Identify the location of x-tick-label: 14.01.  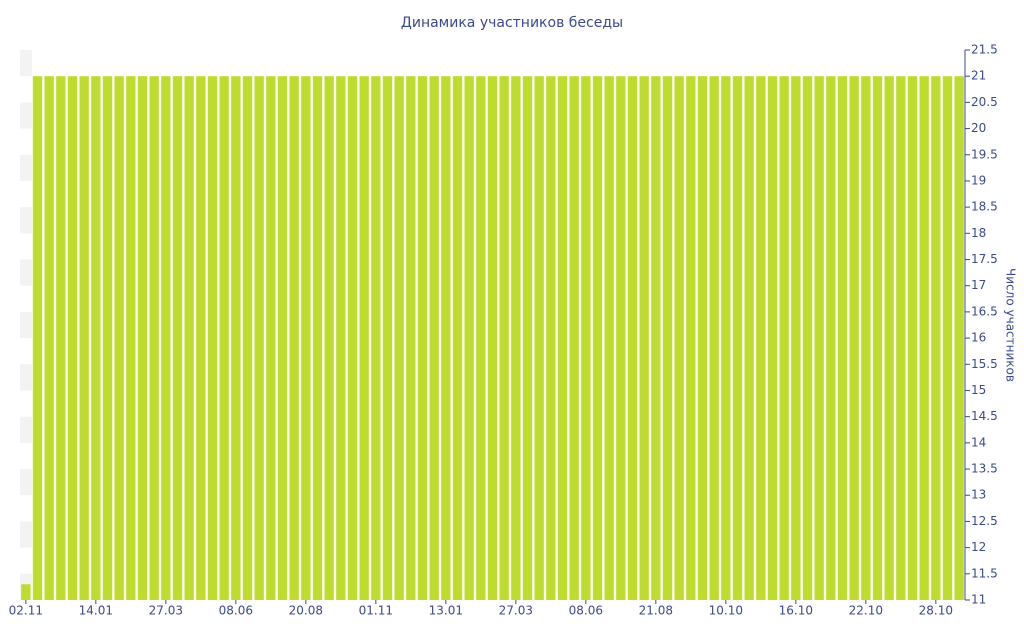
(96, 611).